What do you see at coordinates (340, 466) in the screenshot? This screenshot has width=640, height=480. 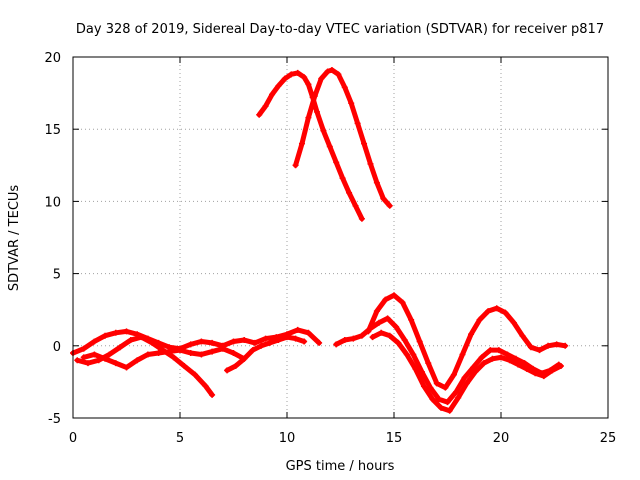 I see `x-axis-label: GPS time / hours` at bounding box center [340, 466].